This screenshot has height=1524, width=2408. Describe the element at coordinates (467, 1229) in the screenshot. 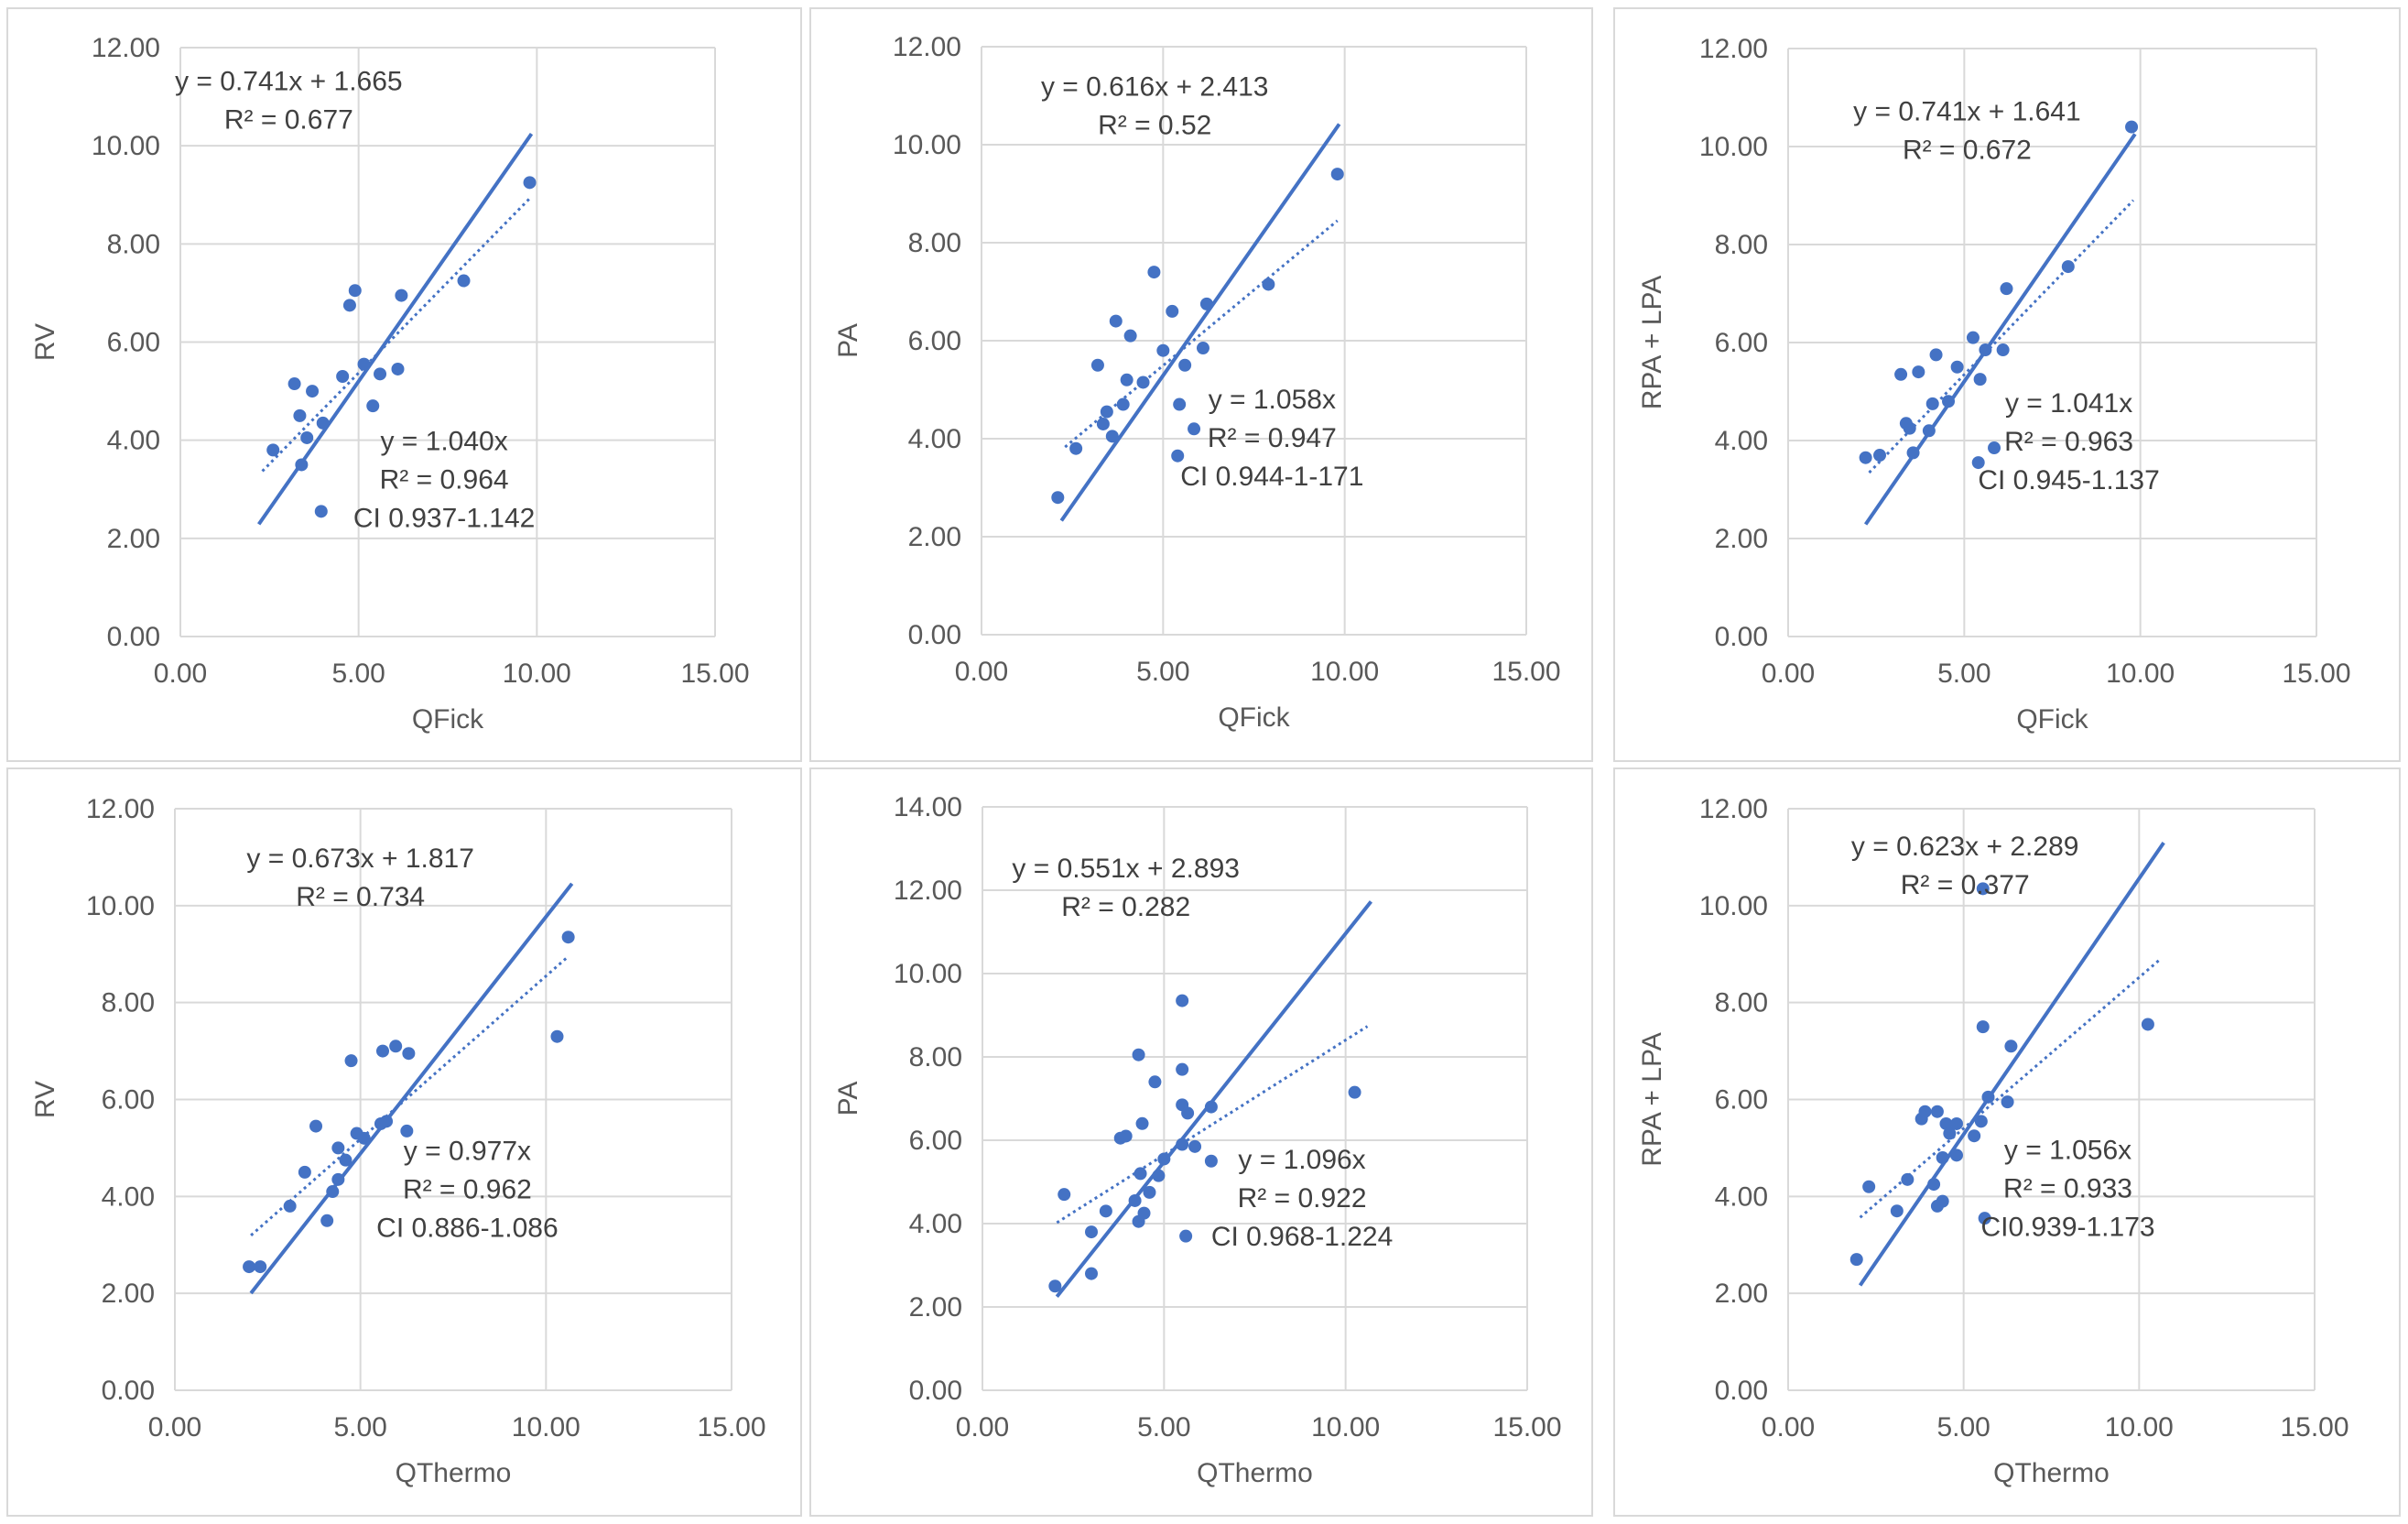

I see `regression-annotation: CI 0.886-1.086` at that location.